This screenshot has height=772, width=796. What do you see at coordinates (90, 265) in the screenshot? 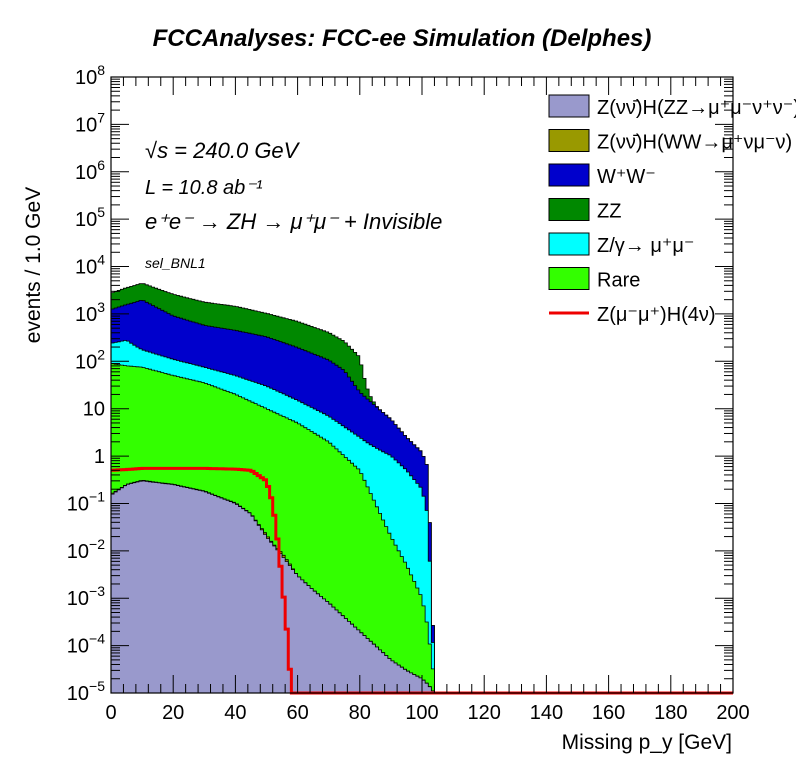
I see `y-tick-label: 10⁴` at bounding box center [90, 265].